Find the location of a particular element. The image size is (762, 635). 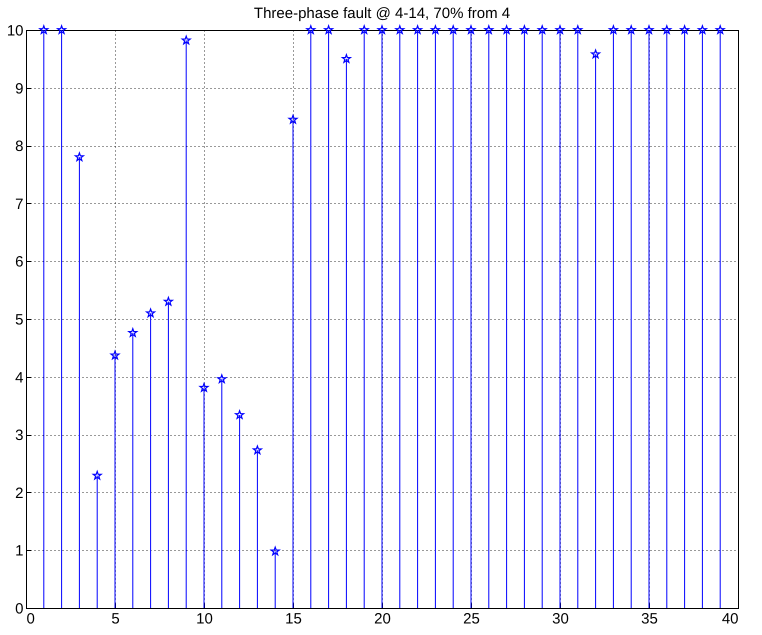

y-tick-label: 7 is located at coordinates (19, 204).